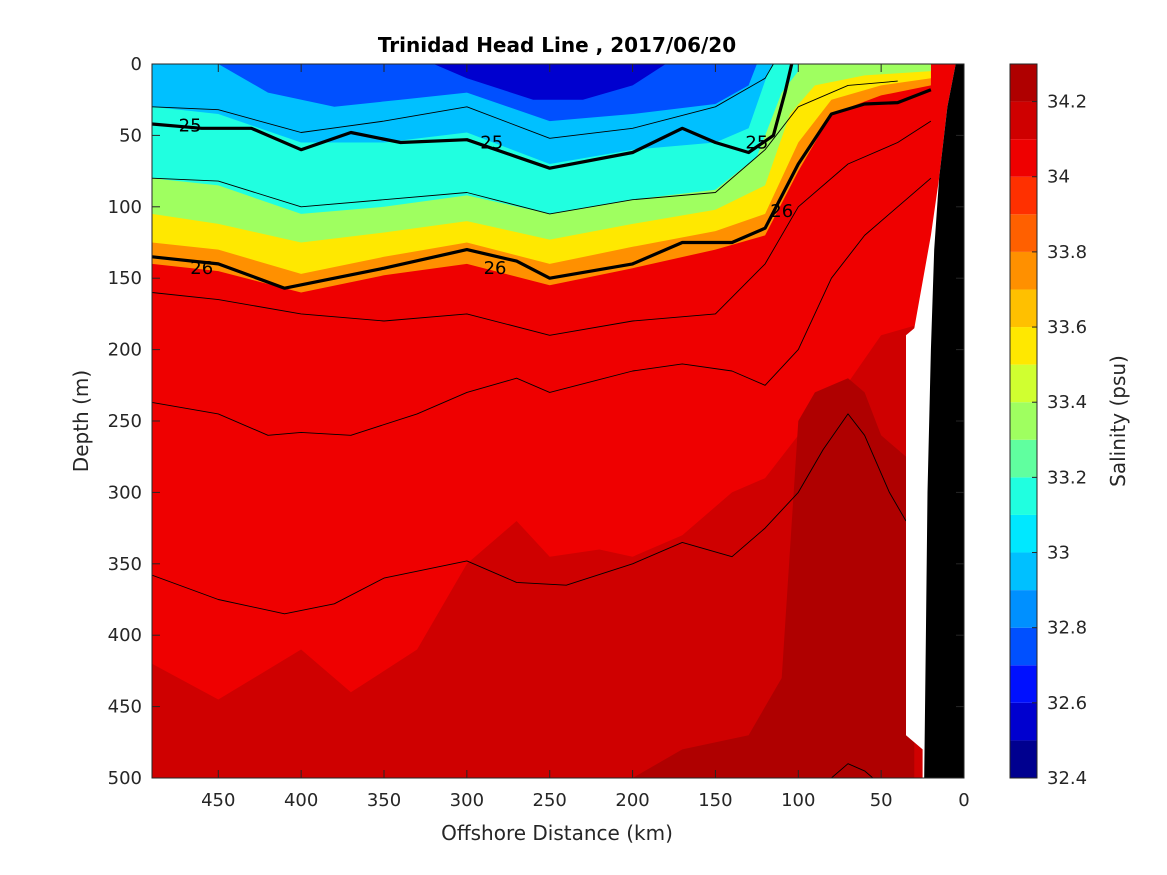 The image size is (1167, 875). What do you see at coordinates (125, 707) in the screenshot?
I see `y-tick-label-9: 450` at bounding box center [125, 707].